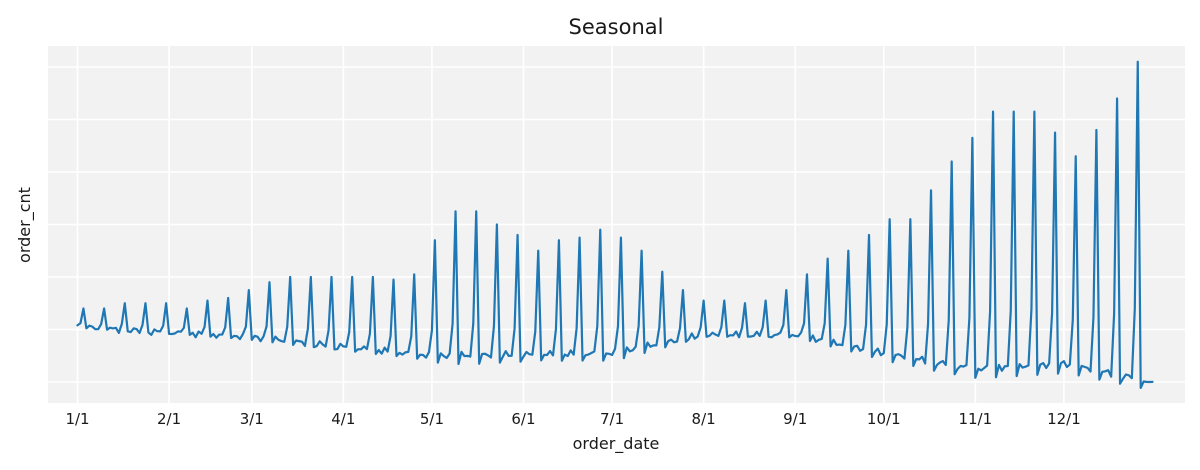  What do you see at coordinates (612, 419) in the screenshot?
I see `x-tick-label: 7/1` at bounding box center [612, 419].